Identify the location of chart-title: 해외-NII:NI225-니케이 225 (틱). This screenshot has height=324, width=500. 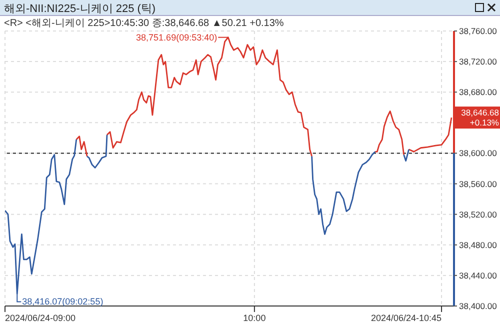
(80, 9).